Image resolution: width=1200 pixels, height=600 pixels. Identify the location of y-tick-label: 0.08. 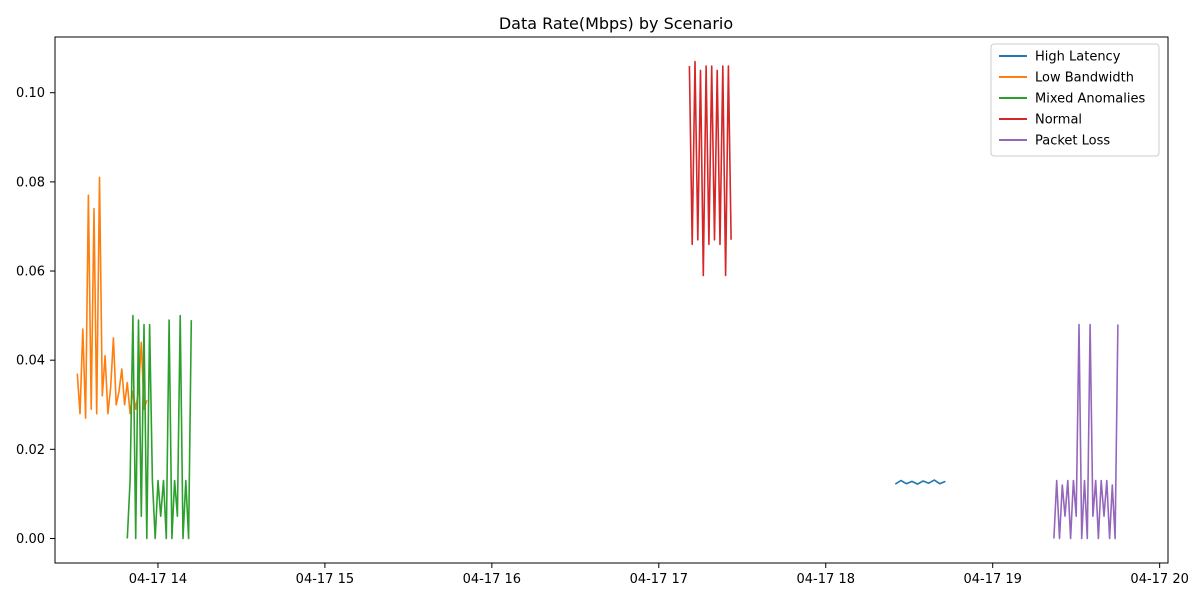
(30, 182).